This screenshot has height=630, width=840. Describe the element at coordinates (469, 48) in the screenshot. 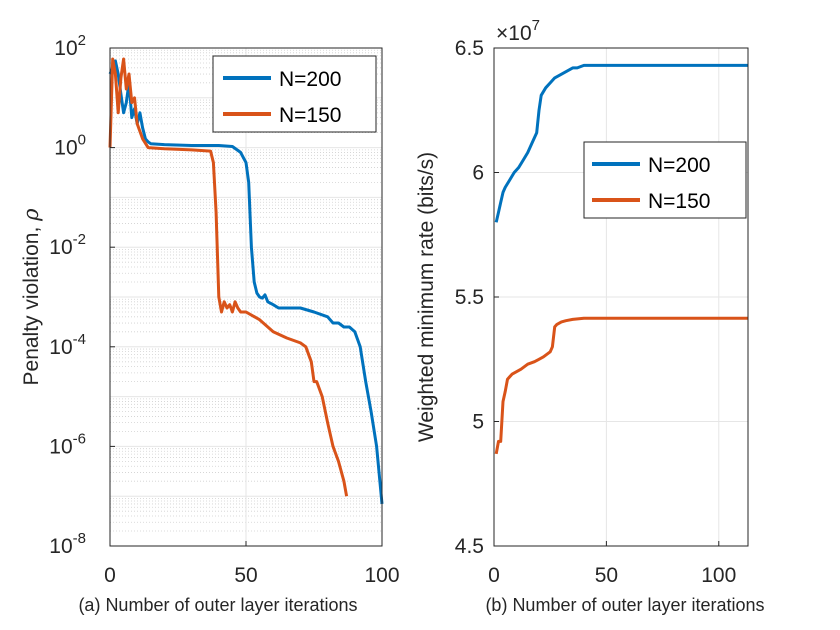

I see `y-tick-label: 6.5` at that location.